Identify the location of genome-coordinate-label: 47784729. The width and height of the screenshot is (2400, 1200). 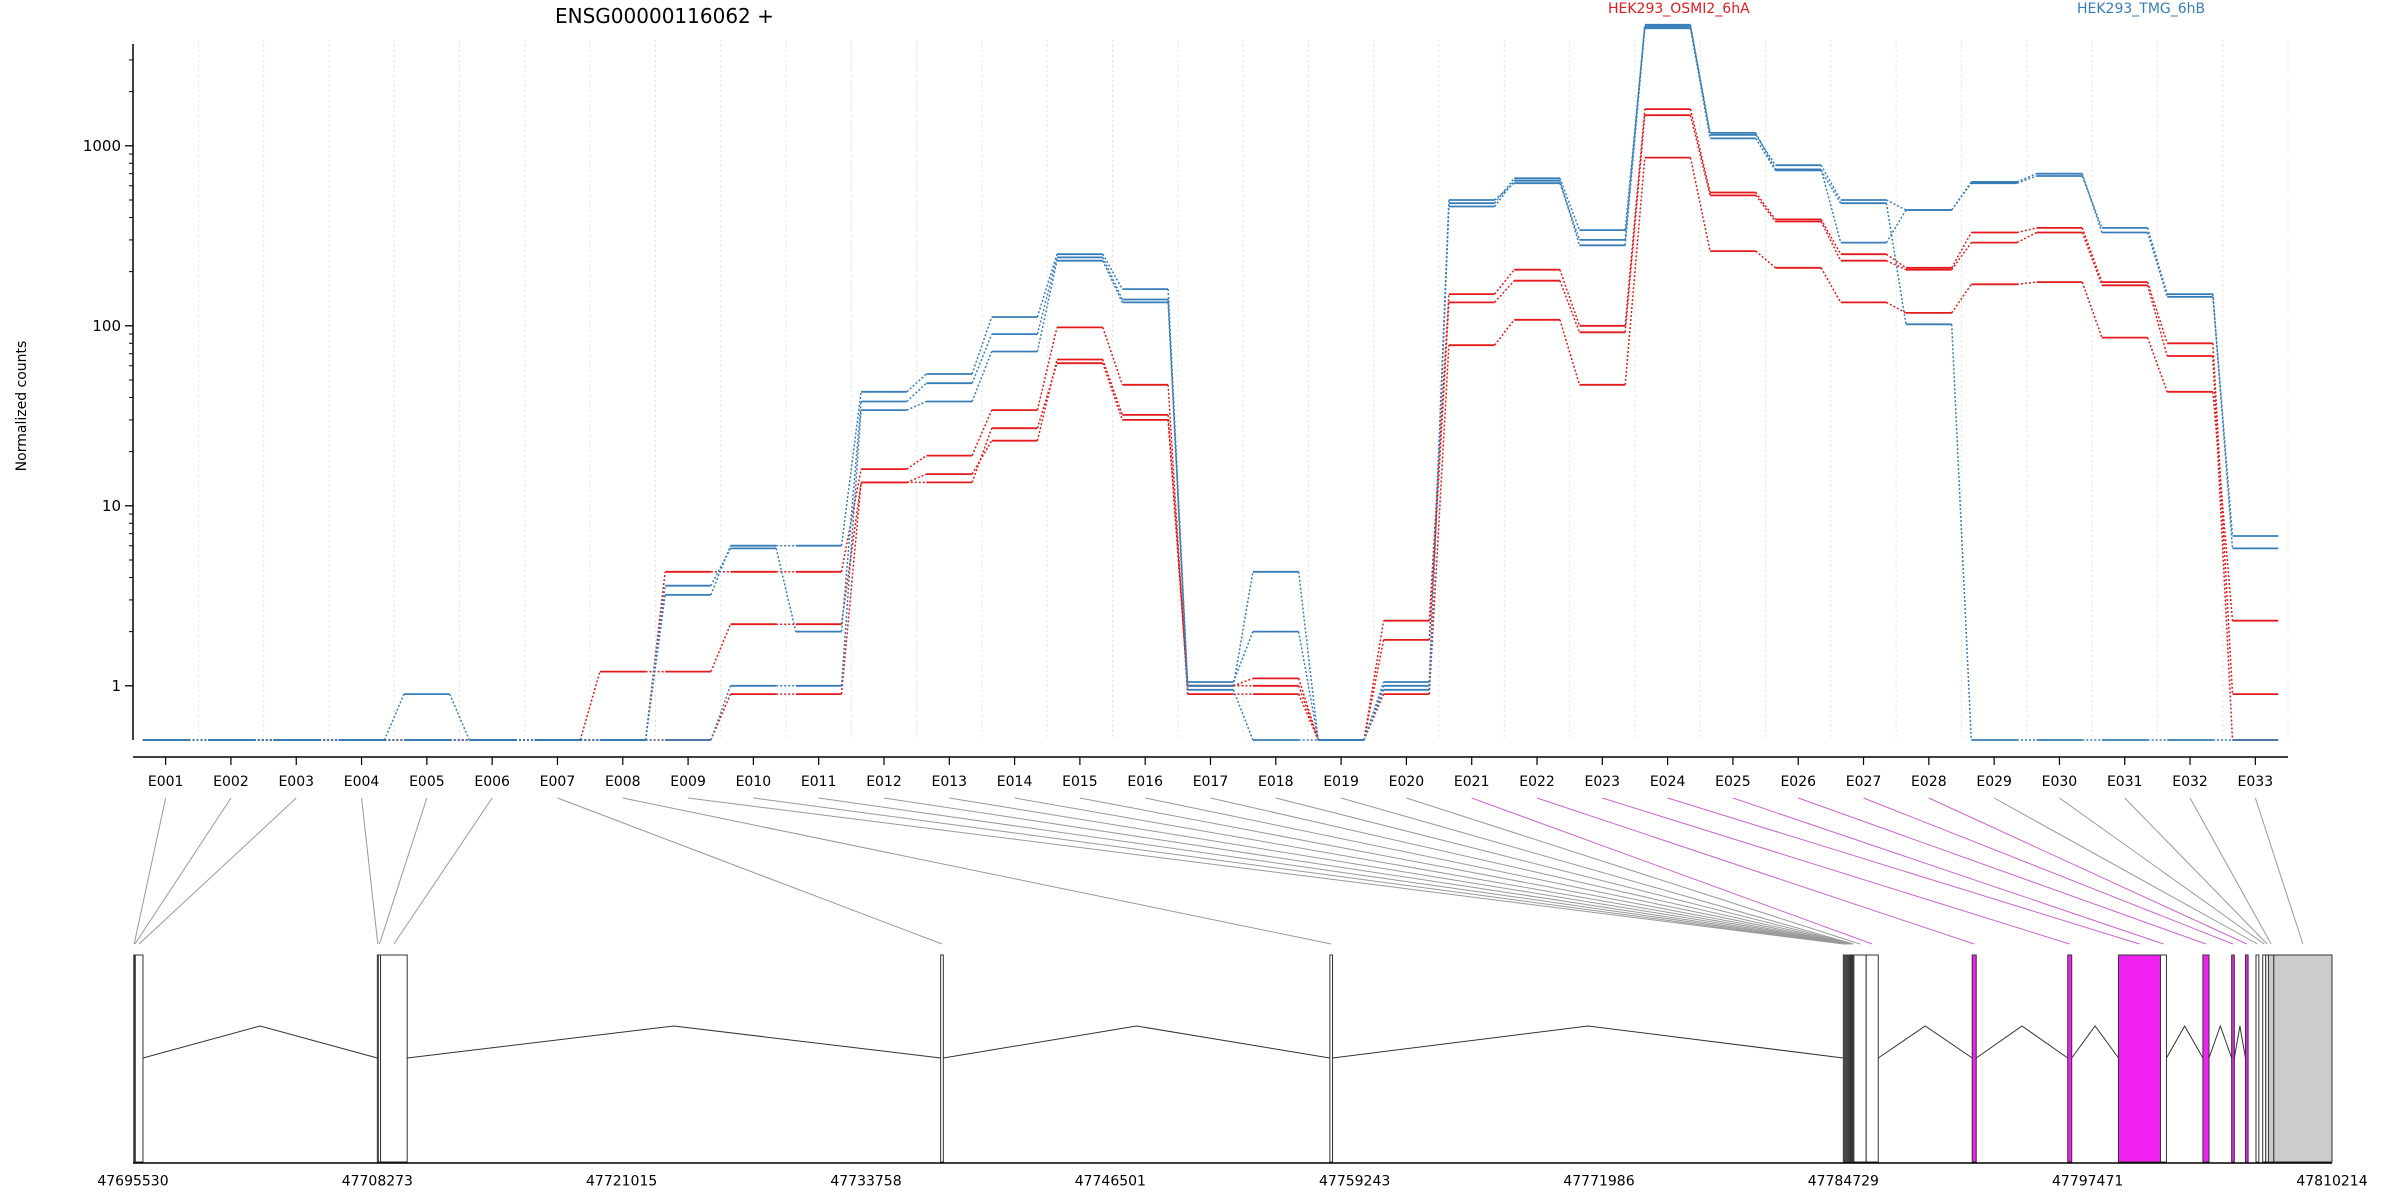
(1843, 1182).